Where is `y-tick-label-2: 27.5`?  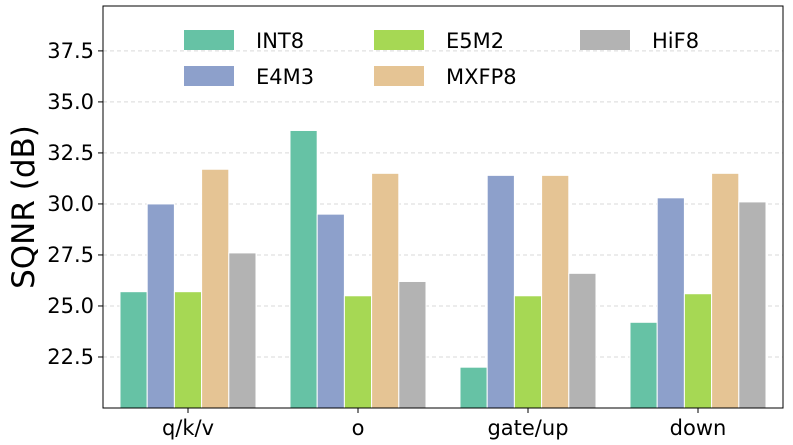
y-tick-label-2: 27.5 is located at coordinates (70, 255).